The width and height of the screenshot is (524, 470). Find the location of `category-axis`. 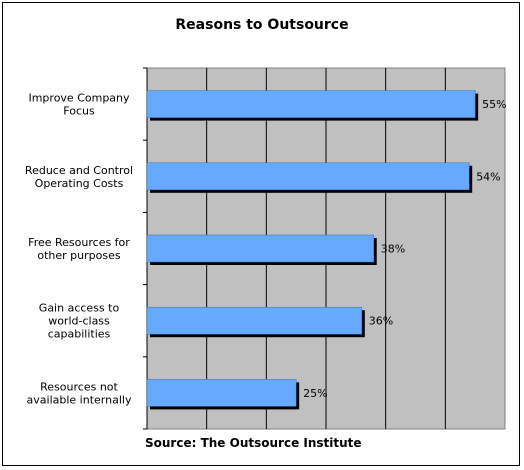

category-axis is located at coordinates (145, 248).